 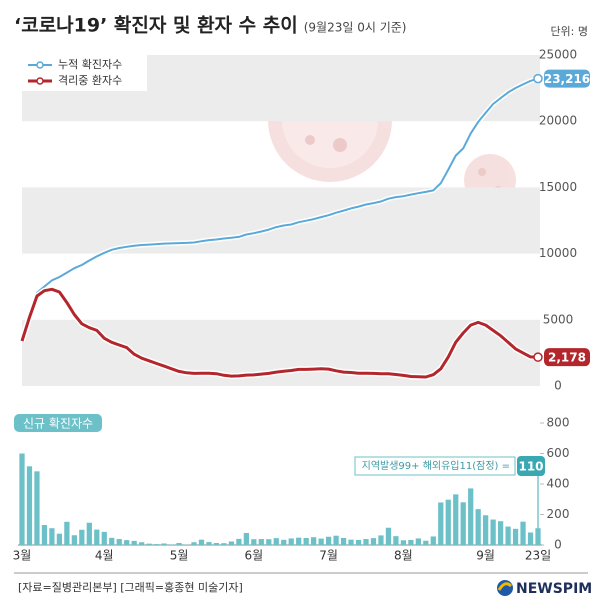 I want to click on end-label-box, so click(x=567, y=78).